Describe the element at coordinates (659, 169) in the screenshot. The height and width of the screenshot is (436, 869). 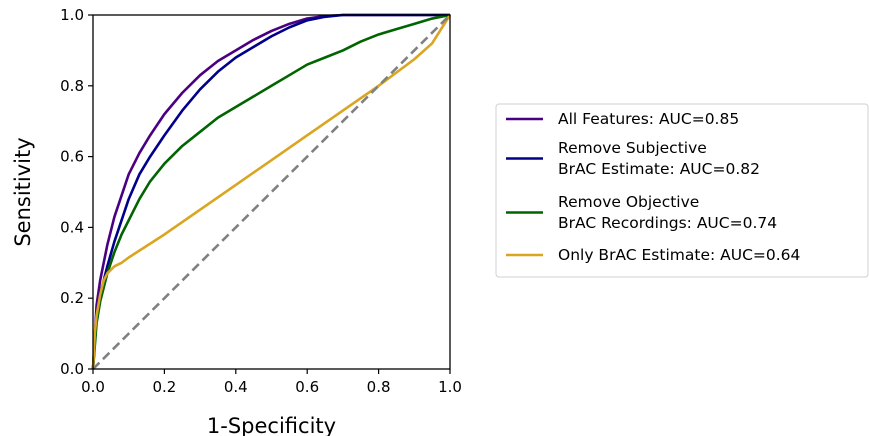
I see `legend-label: BrAC Estimate: AUC=0.82` at that location.